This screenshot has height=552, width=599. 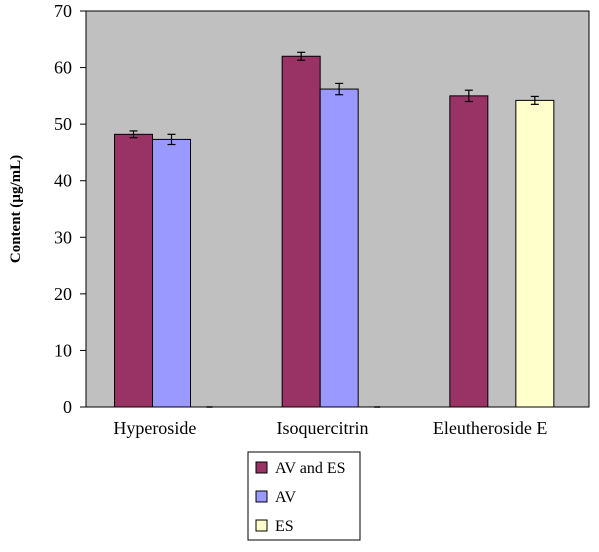 What do you see at coordinates (70, 209) in the screenshot?
I see `y-axis: 0 10 20 30 40 50 60 70` at bounding box center [70, 209].